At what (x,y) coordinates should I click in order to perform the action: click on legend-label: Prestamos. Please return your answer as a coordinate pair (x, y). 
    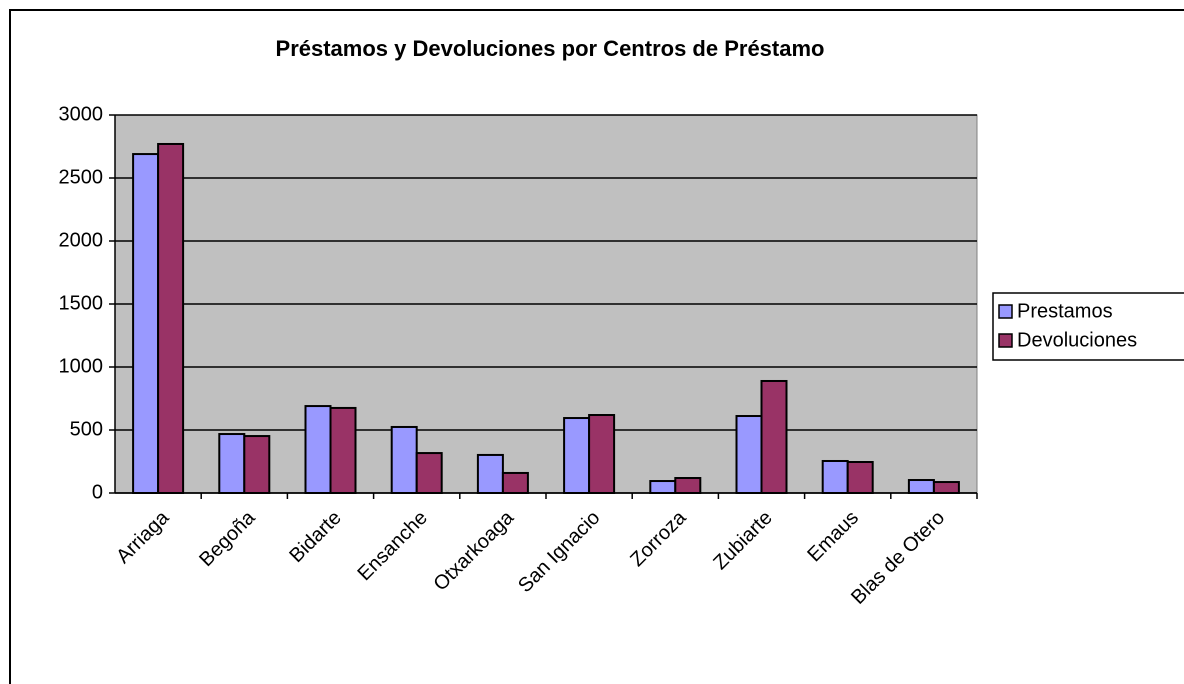
    Looking at the image, I should click on (1065, 311).